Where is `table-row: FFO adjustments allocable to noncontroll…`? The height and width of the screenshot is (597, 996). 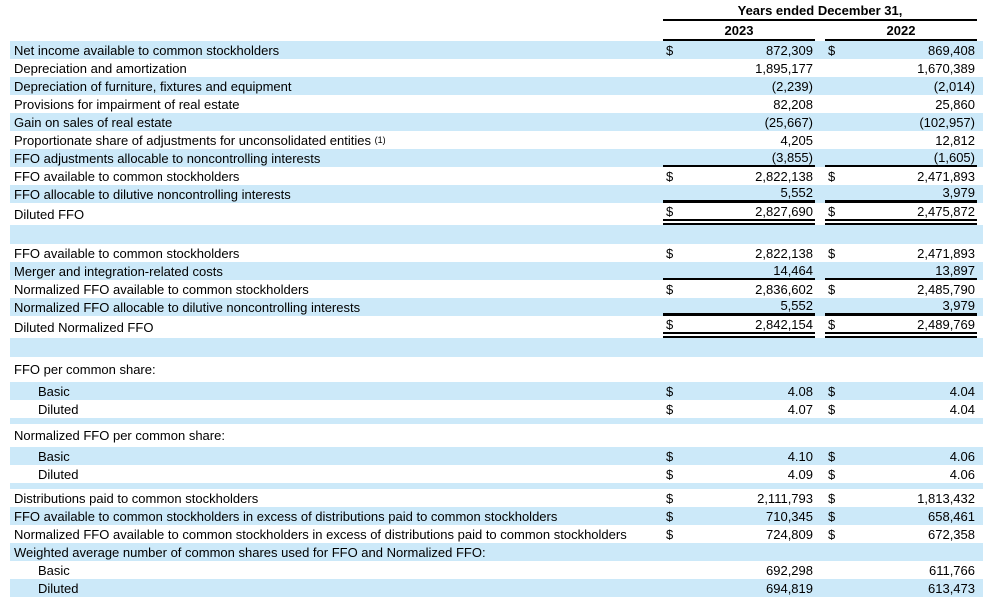
table-row: FFO adjustments allocable to noncontroll… is located at coordinates (496, 158).